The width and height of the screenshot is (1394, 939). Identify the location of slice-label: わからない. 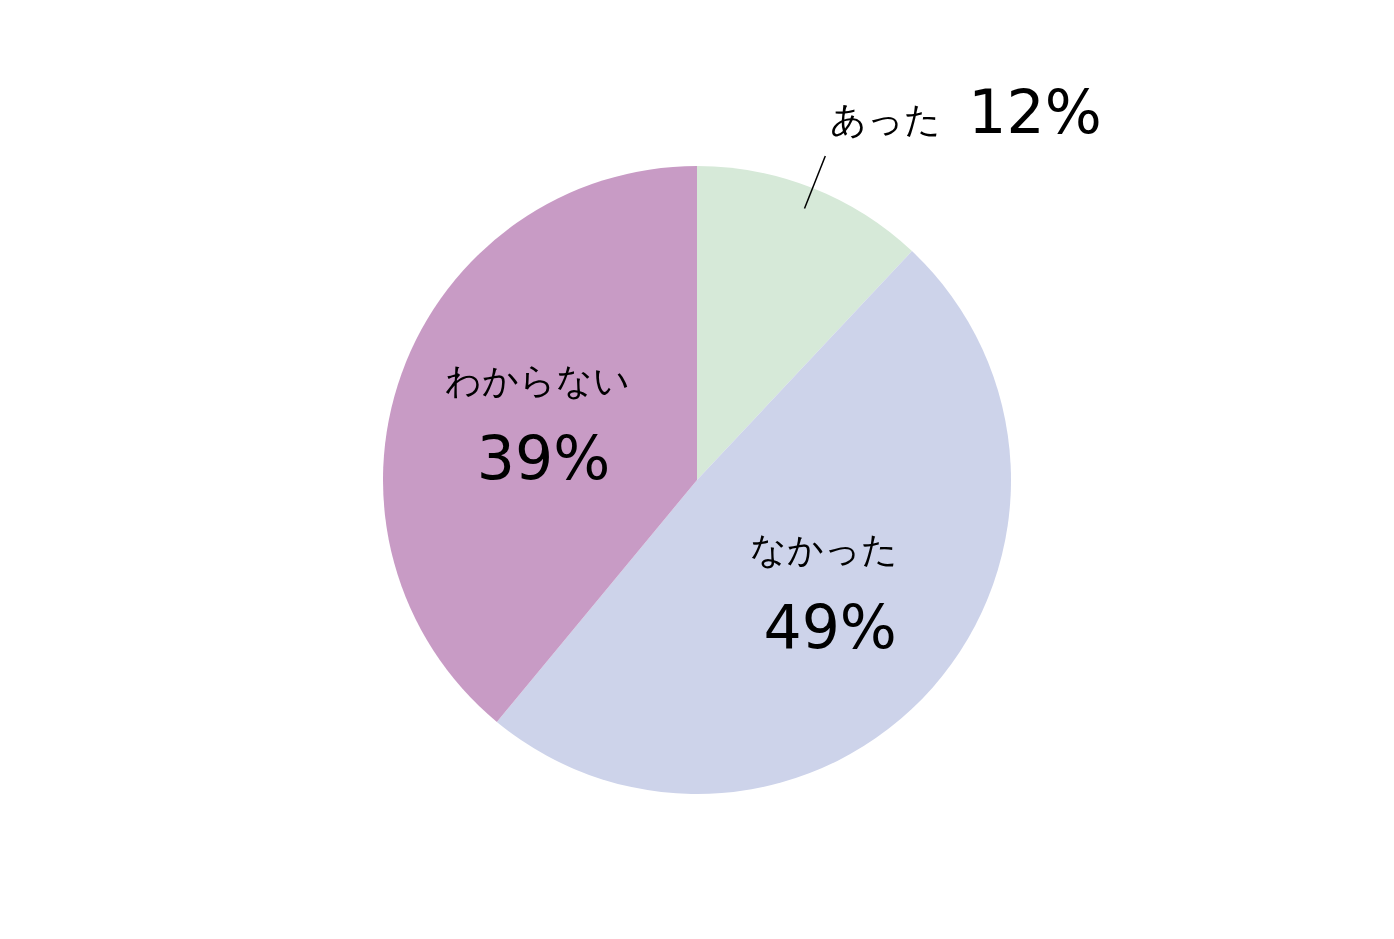
(537, 380).